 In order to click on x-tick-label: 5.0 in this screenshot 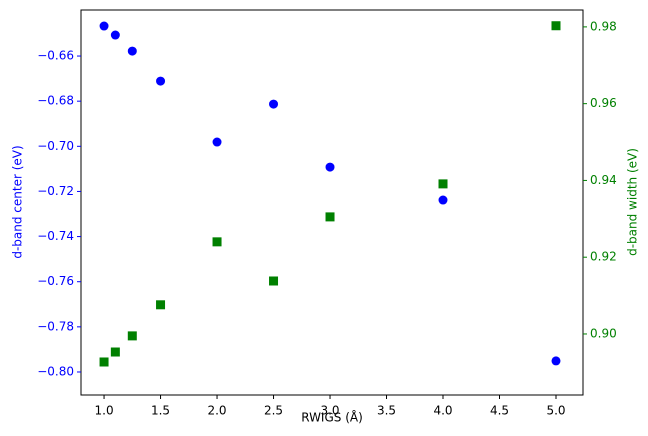, I will do `click(555, 411)`.